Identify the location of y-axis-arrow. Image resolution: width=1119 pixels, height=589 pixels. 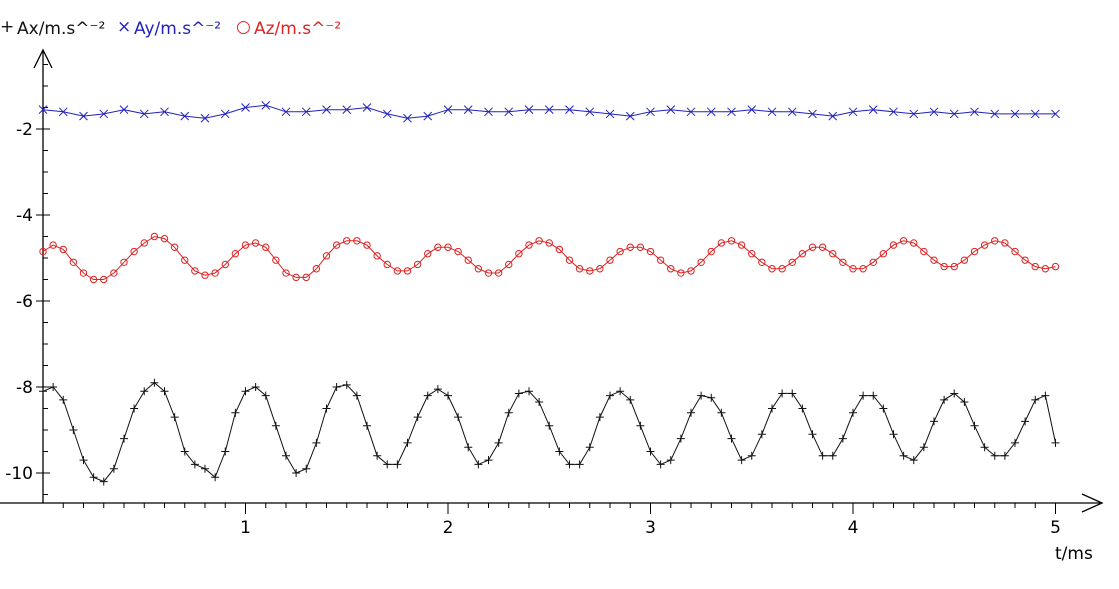
(43, 58).